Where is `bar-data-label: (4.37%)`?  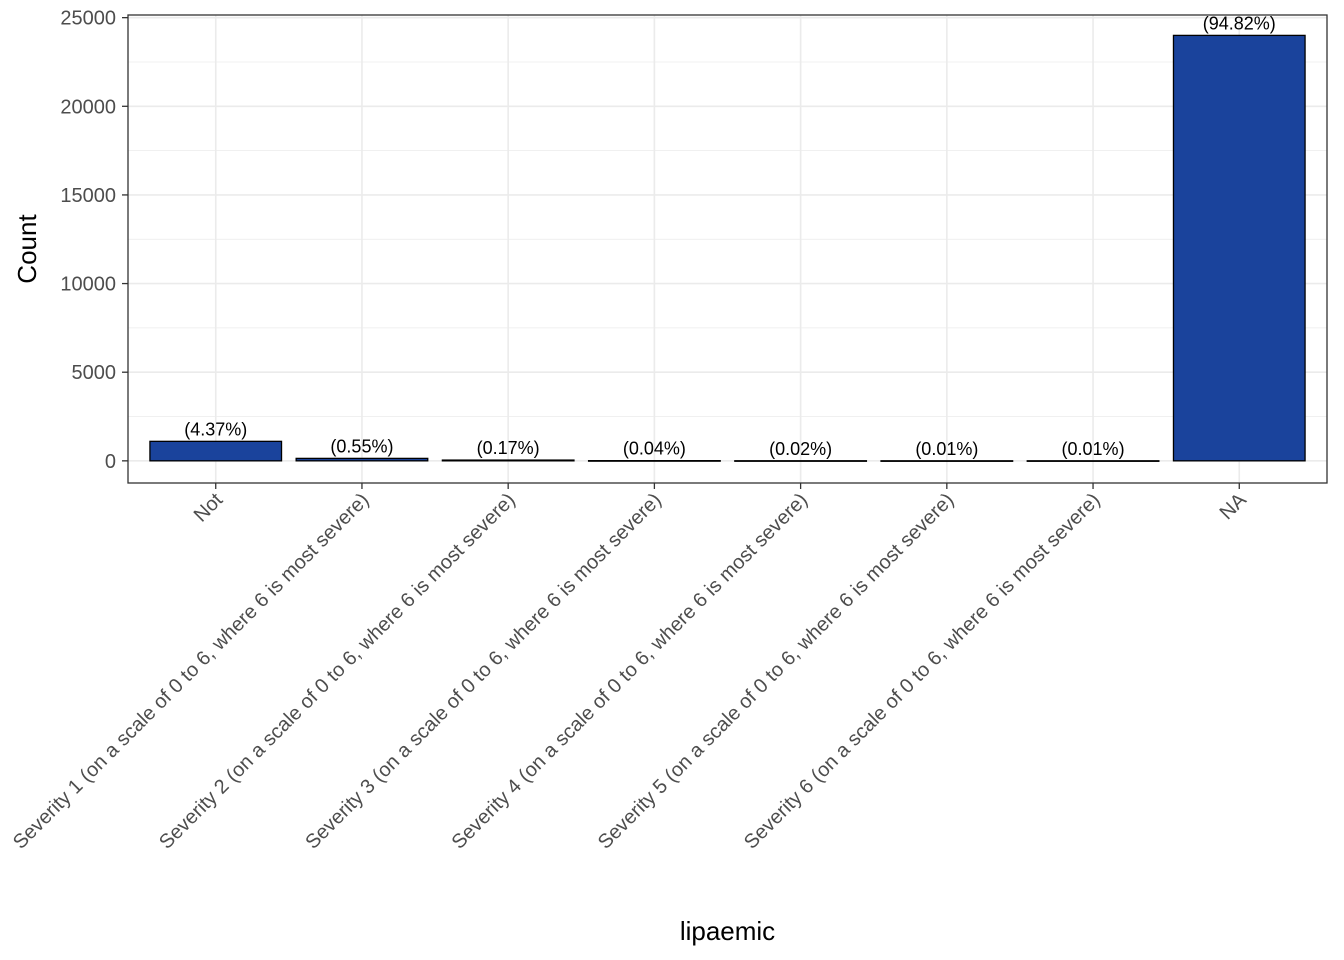 bar-data-label: (4.37%) is located at coordinates (215, 429).